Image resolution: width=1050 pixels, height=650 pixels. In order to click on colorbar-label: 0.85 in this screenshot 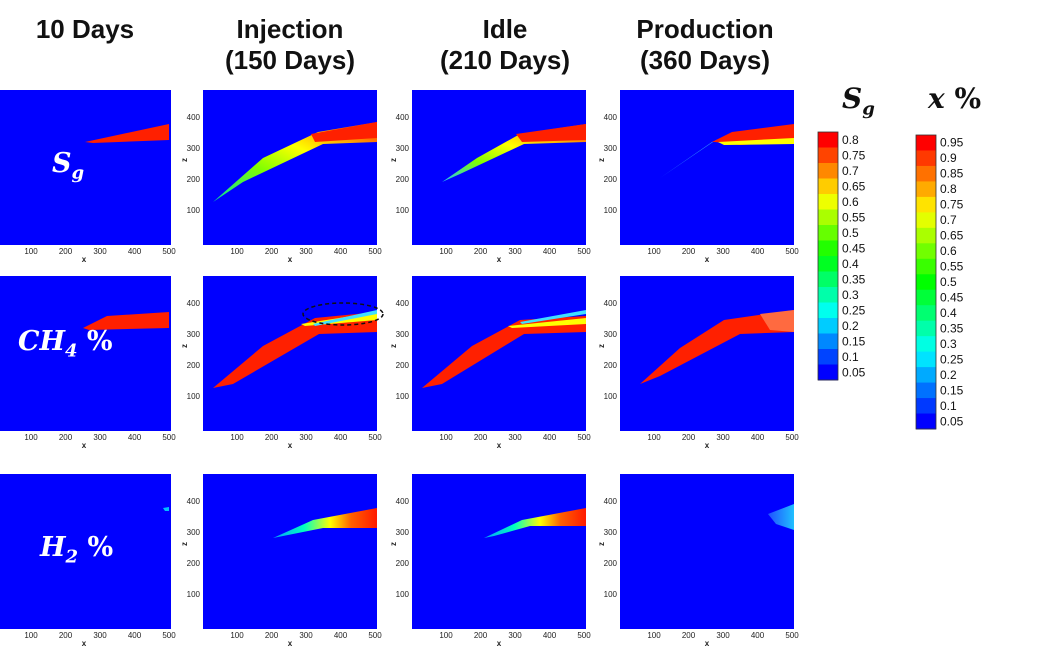, I will do `click(952, 174)`.